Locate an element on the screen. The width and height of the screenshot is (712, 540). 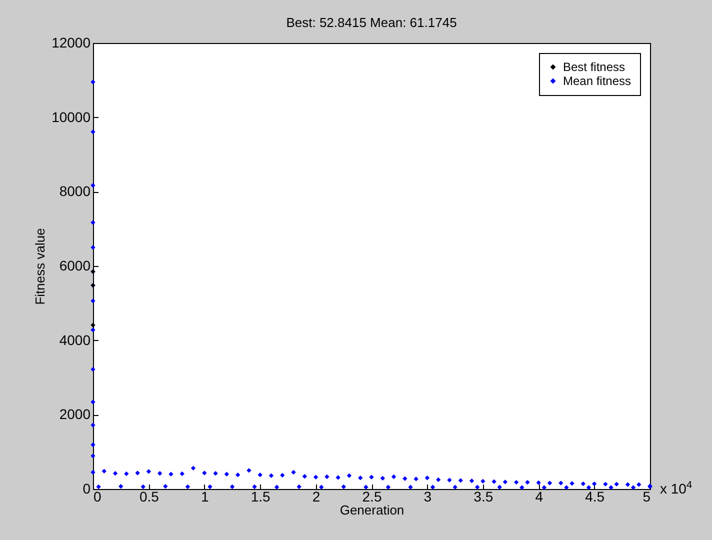
x-tick-label: 4.5 is located at coordinates (595, 496).